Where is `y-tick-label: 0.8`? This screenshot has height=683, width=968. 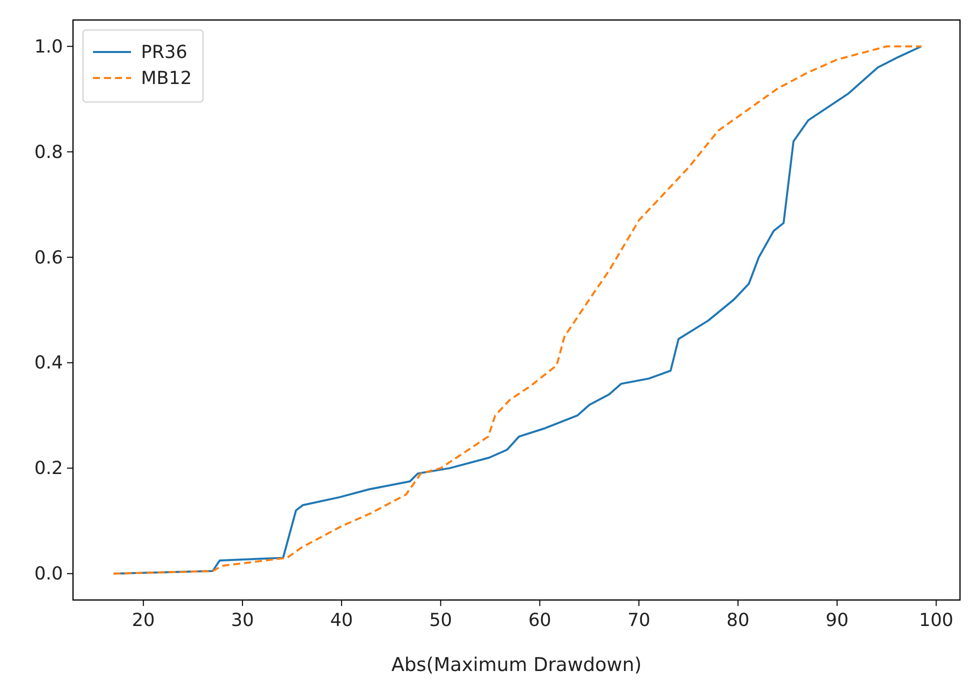 y-tick-label: 0.8 is located at coordinates (48, 152).